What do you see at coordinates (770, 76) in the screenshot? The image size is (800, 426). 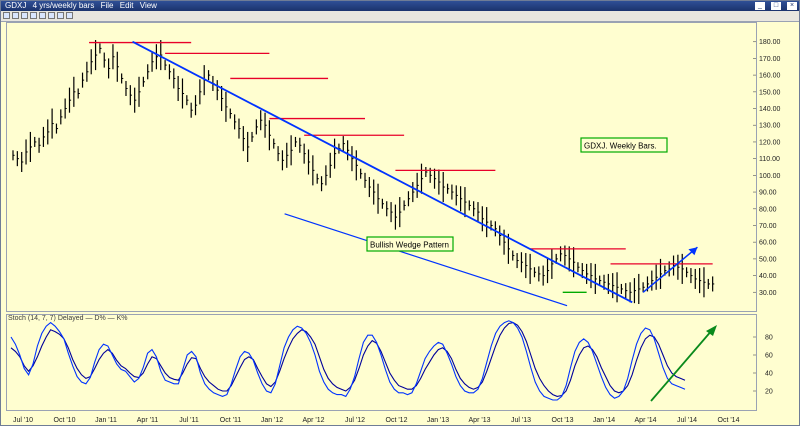 I see `price-tick-label: 160.00` at bounding box center [770, 76].